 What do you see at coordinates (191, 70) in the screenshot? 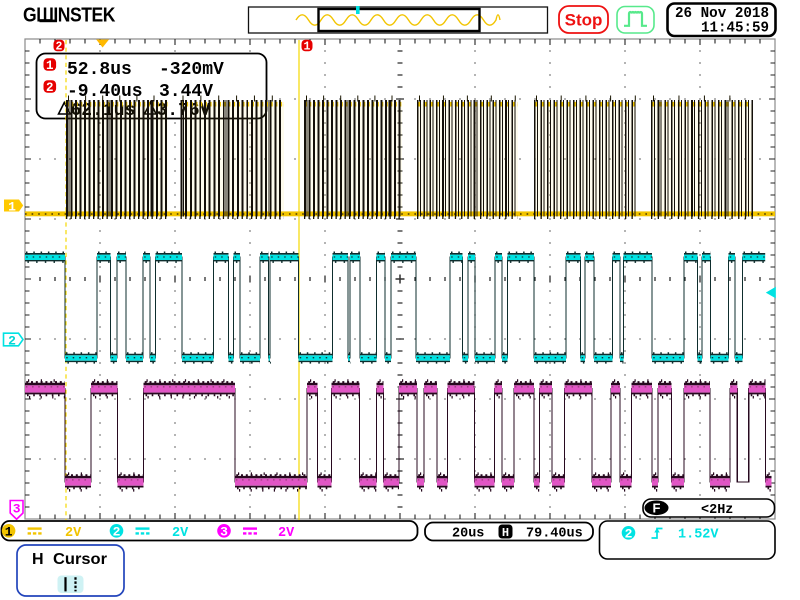
I see `svg-text: -320mV` at bounding box center [191, 70].